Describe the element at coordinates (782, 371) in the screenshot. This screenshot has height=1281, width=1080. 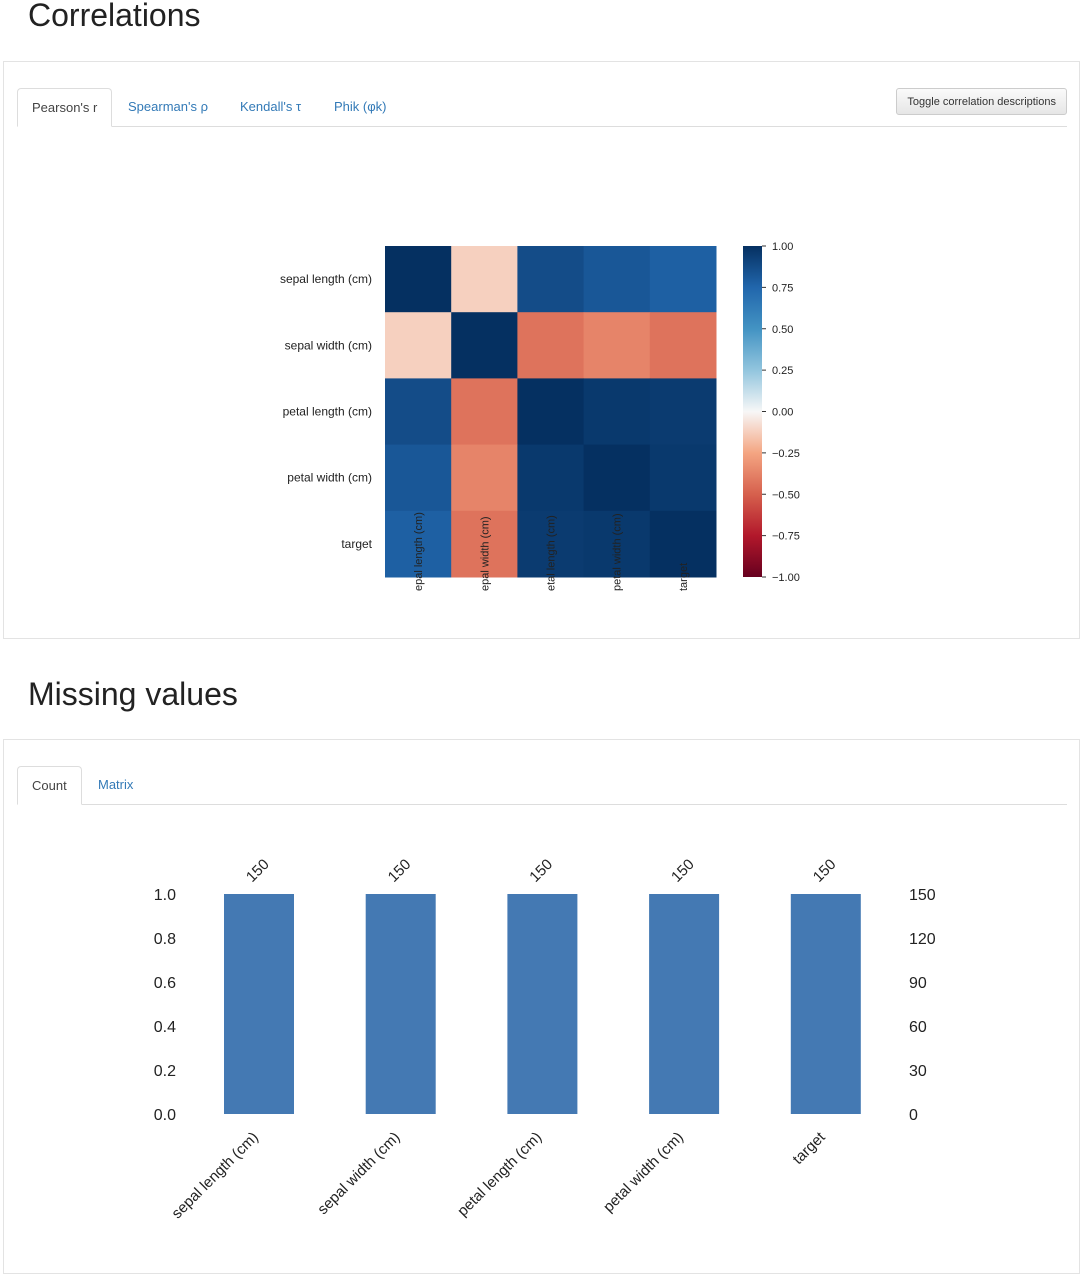
I see `colorbar-tick-label: 0.25` at that location.